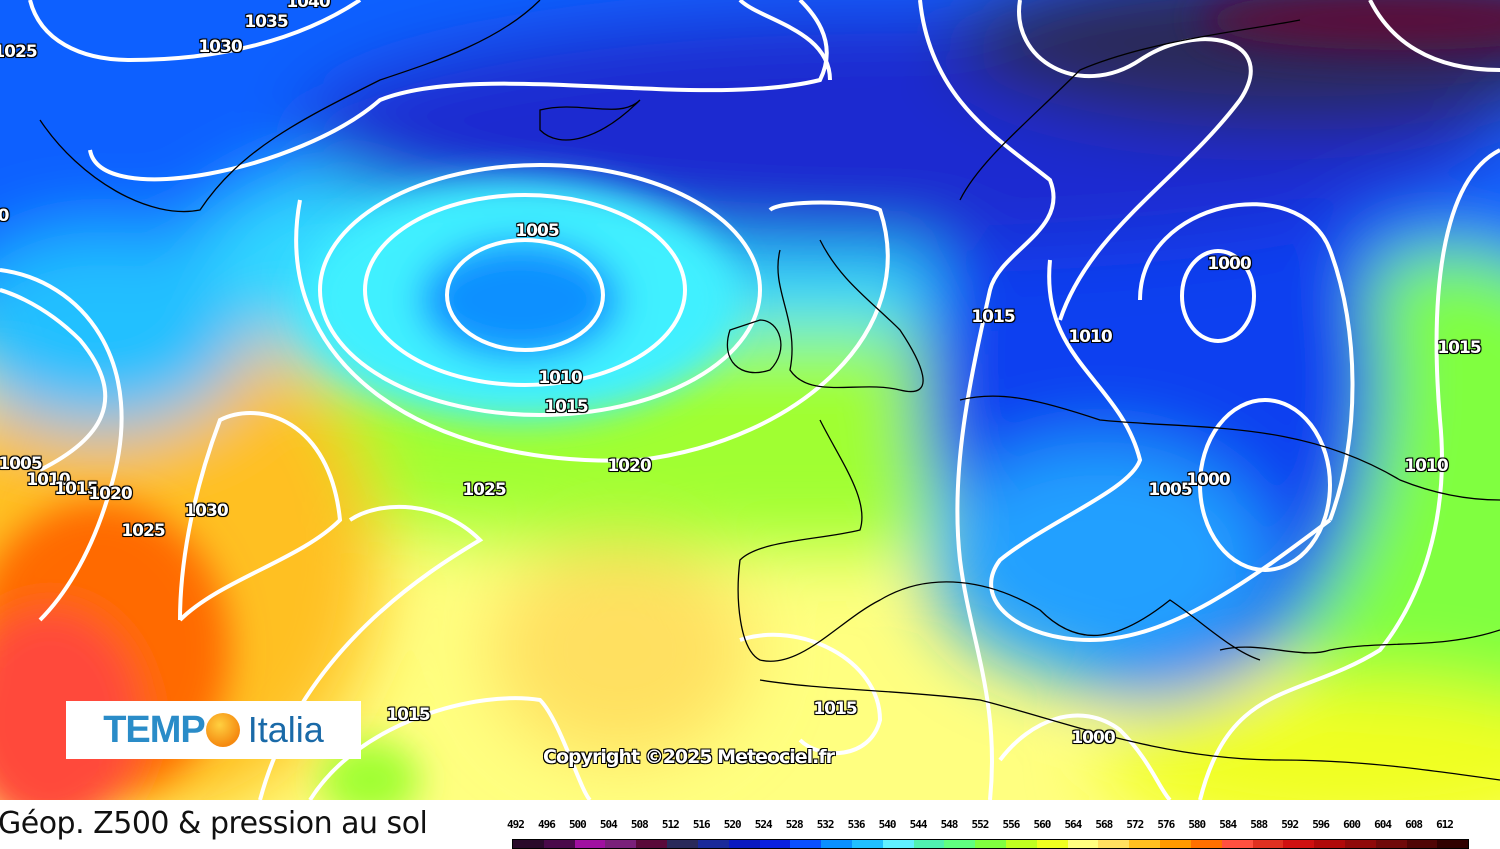 The width and height of the screenshot is (1500, 849). Describe the element at coordinates (794, 824) in the screenshot. I see `legend-label: 528` at that location.